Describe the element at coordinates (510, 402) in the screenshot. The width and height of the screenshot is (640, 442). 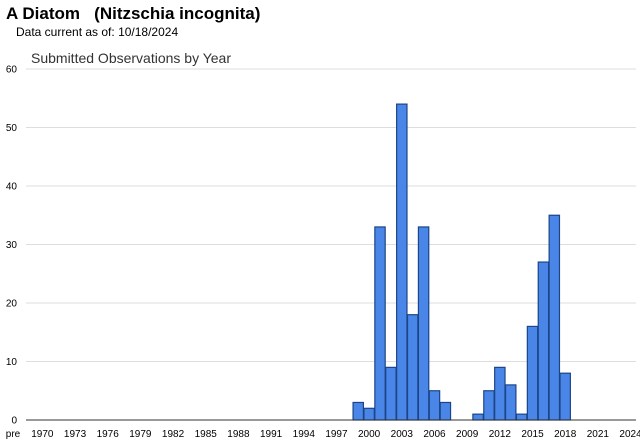
I see `bar-2013` at that location.